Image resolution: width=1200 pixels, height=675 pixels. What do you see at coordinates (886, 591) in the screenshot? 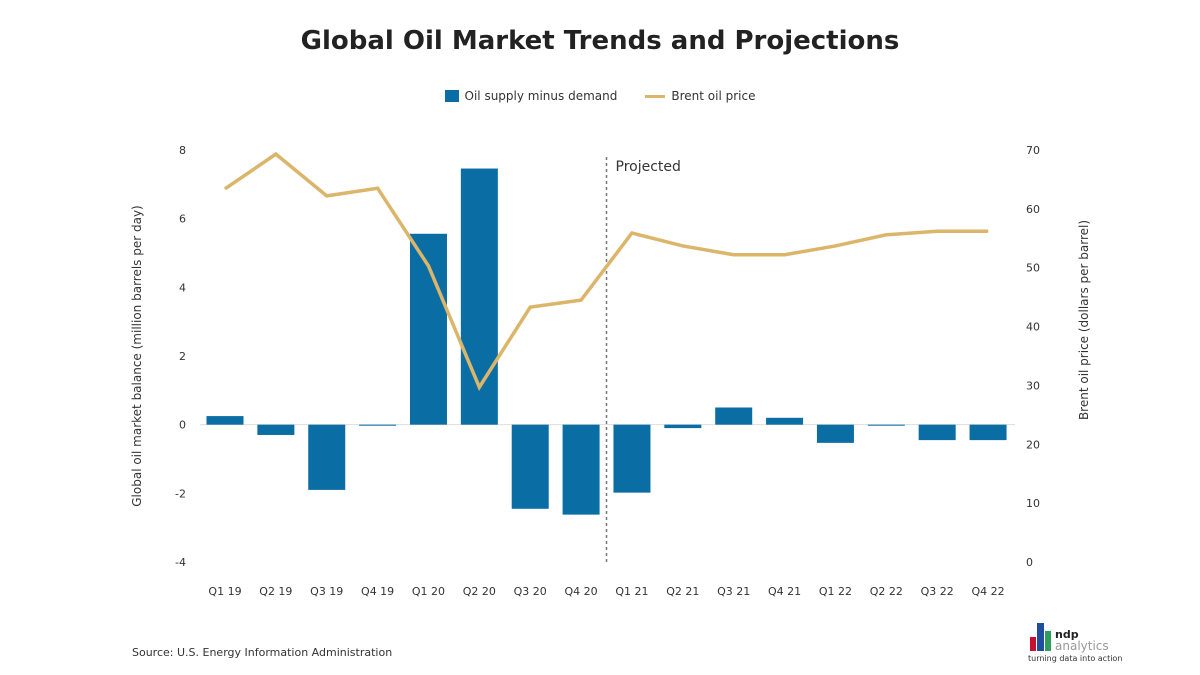
I see `x-tick-label: Q2 22` at bounding box center [886, 591].